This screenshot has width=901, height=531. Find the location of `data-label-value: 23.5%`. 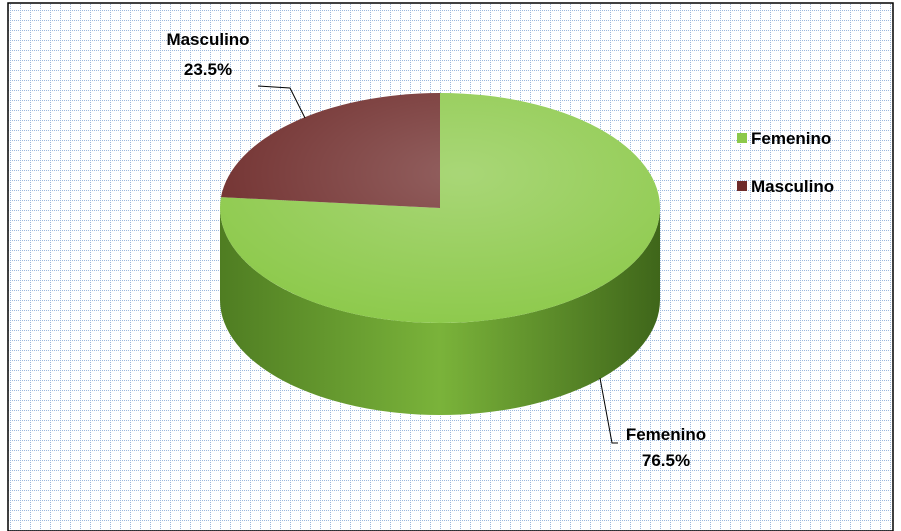

data-label-value: 23.5% is located at coordinates (208, 69).